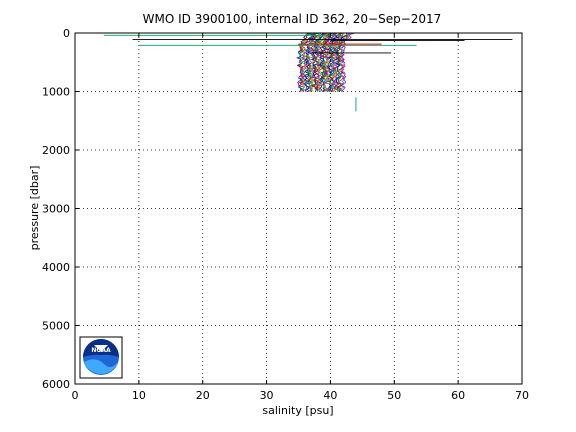 The height and width of the screenshot is (432, 576). I want to click on noaa-logo: NOAA, so click(101, 357).